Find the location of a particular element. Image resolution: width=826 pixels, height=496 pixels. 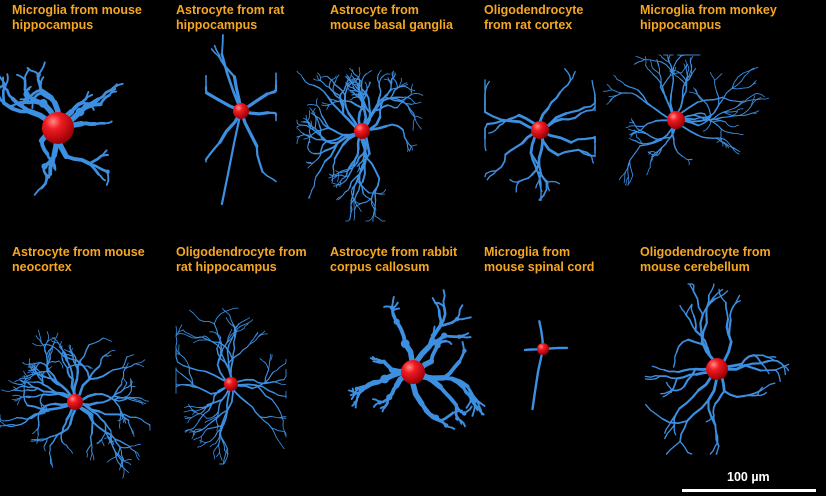

panel-label-3: Astrocyte from mouse basal ganglia is located at coordinates (391, 17).